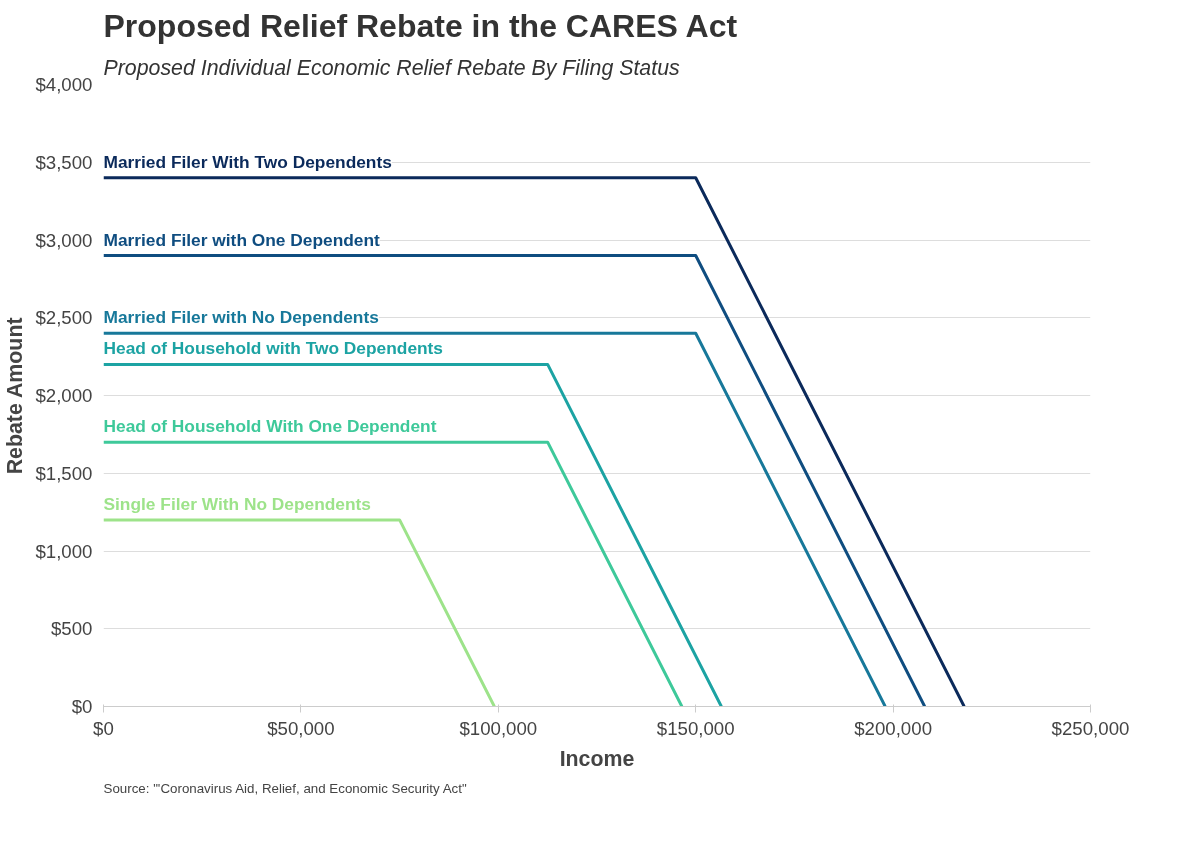 Image resolution: width=1178 pixels, height=845 pixels. Describe the element at coordinates (64, 395) in the screenshot. I see `y-tick-label: $2,000` at that location.